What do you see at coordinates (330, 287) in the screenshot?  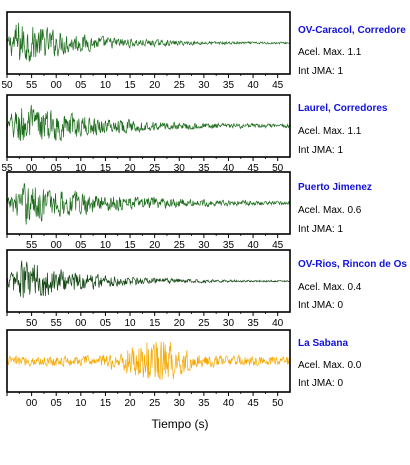 I see `max-acceleration: Acel. Max. 0.4` at bounding box center [330, 287].